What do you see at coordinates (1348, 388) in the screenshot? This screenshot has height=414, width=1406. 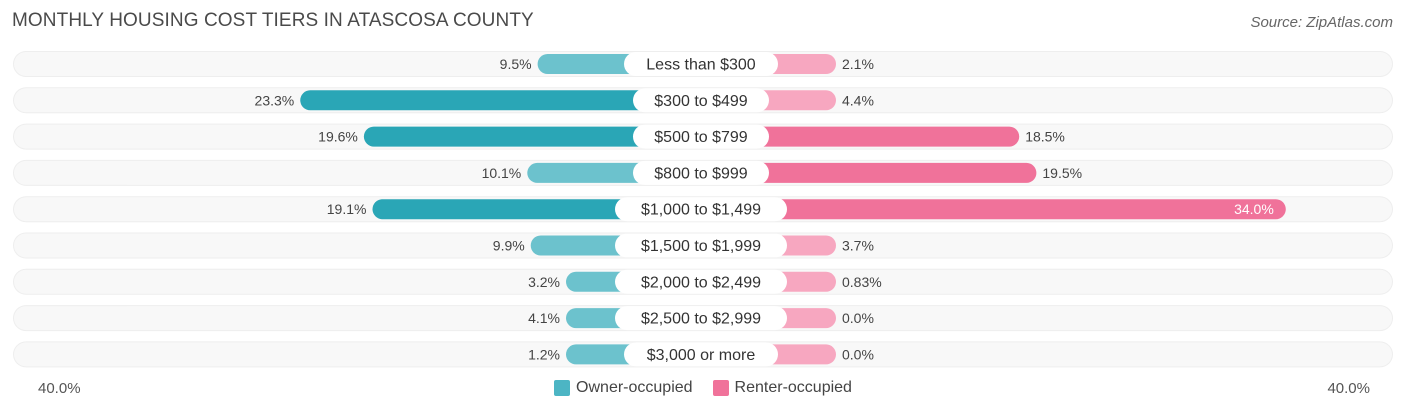 I see `axis-right-label: 40.0%` at bounding box center [1348, 388].